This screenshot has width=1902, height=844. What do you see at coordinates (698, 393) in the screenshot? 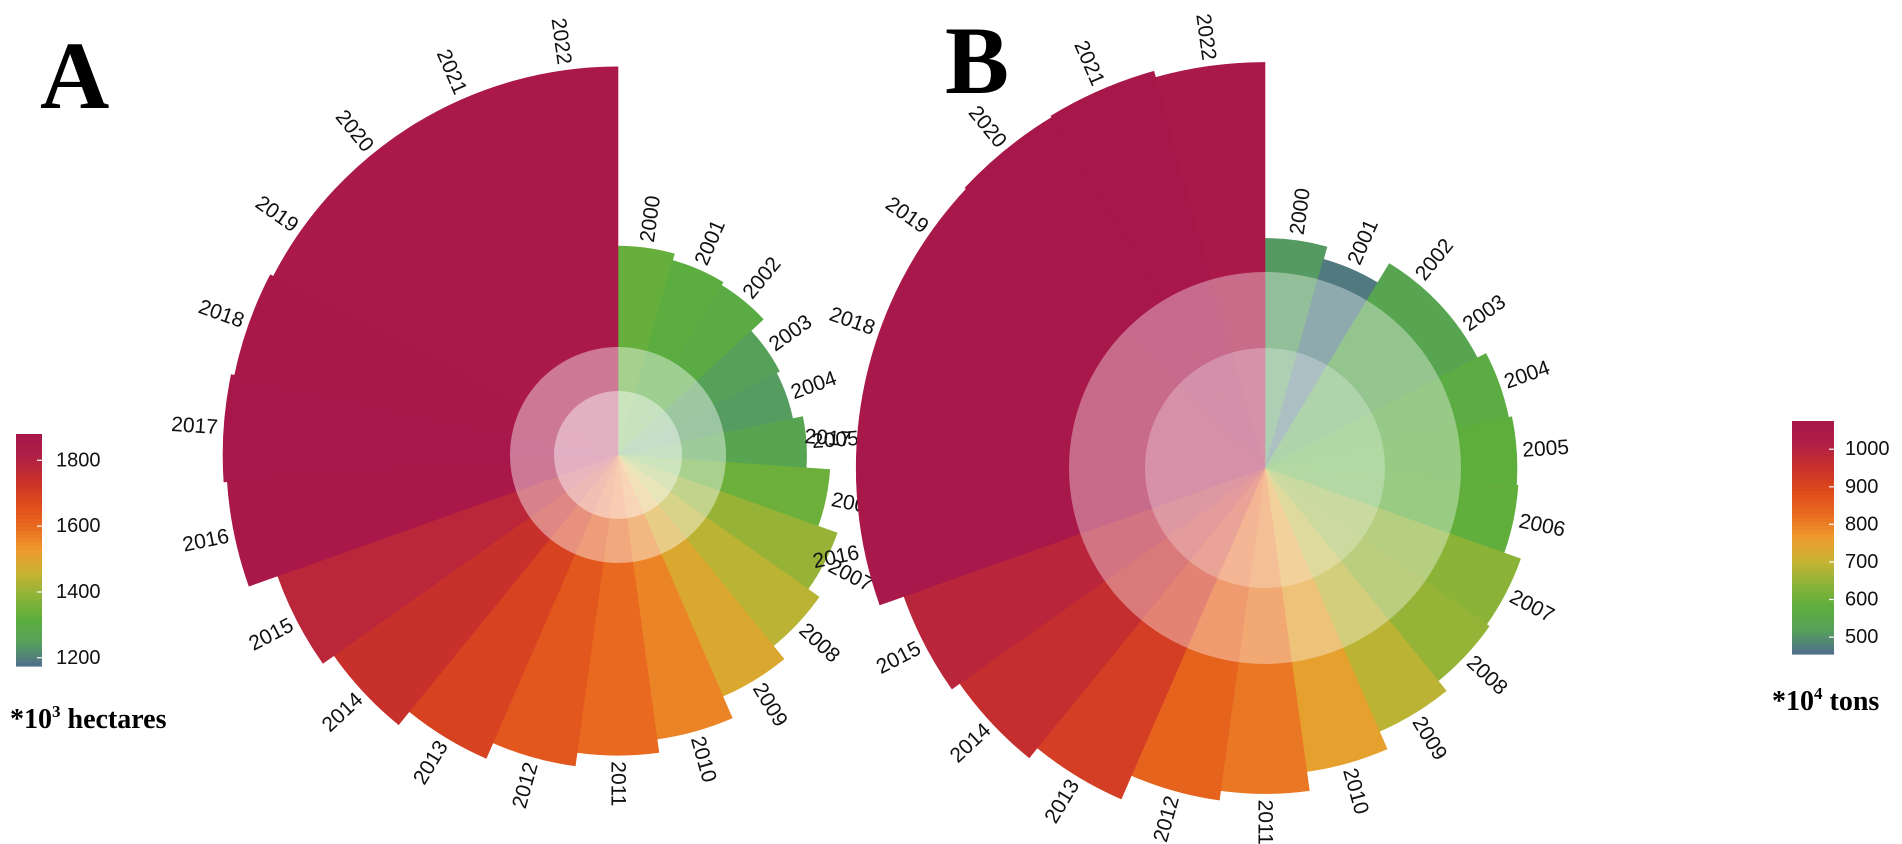
I see `bar-2003` at bounding box center [698, 393].